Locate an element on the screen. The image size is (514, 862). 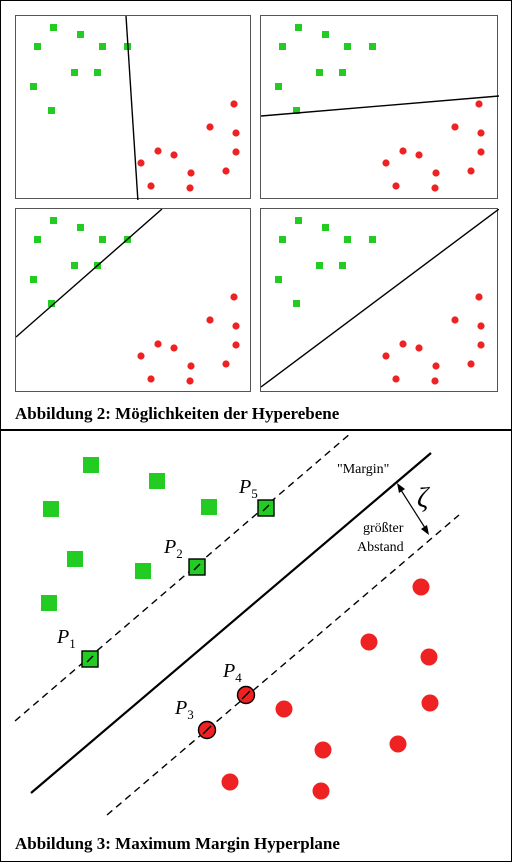
distance-label-line1: größter is located at coordinates (383, 528).